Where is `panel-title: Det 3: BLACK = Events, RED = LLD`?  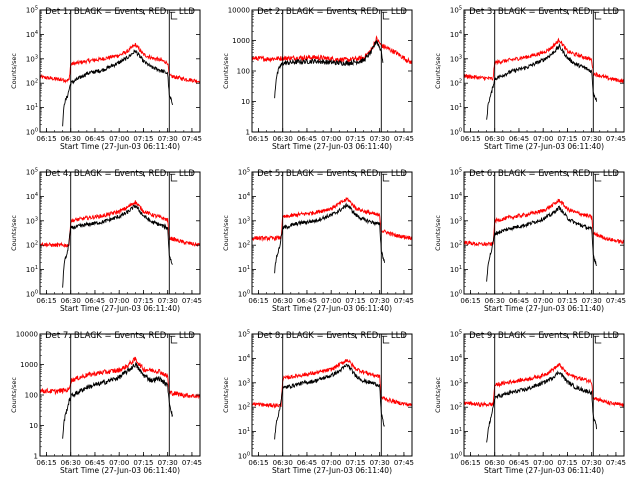
panel-title: Det 3: BLACK = Events, RED = LLD is located at coordinates (544, 12).